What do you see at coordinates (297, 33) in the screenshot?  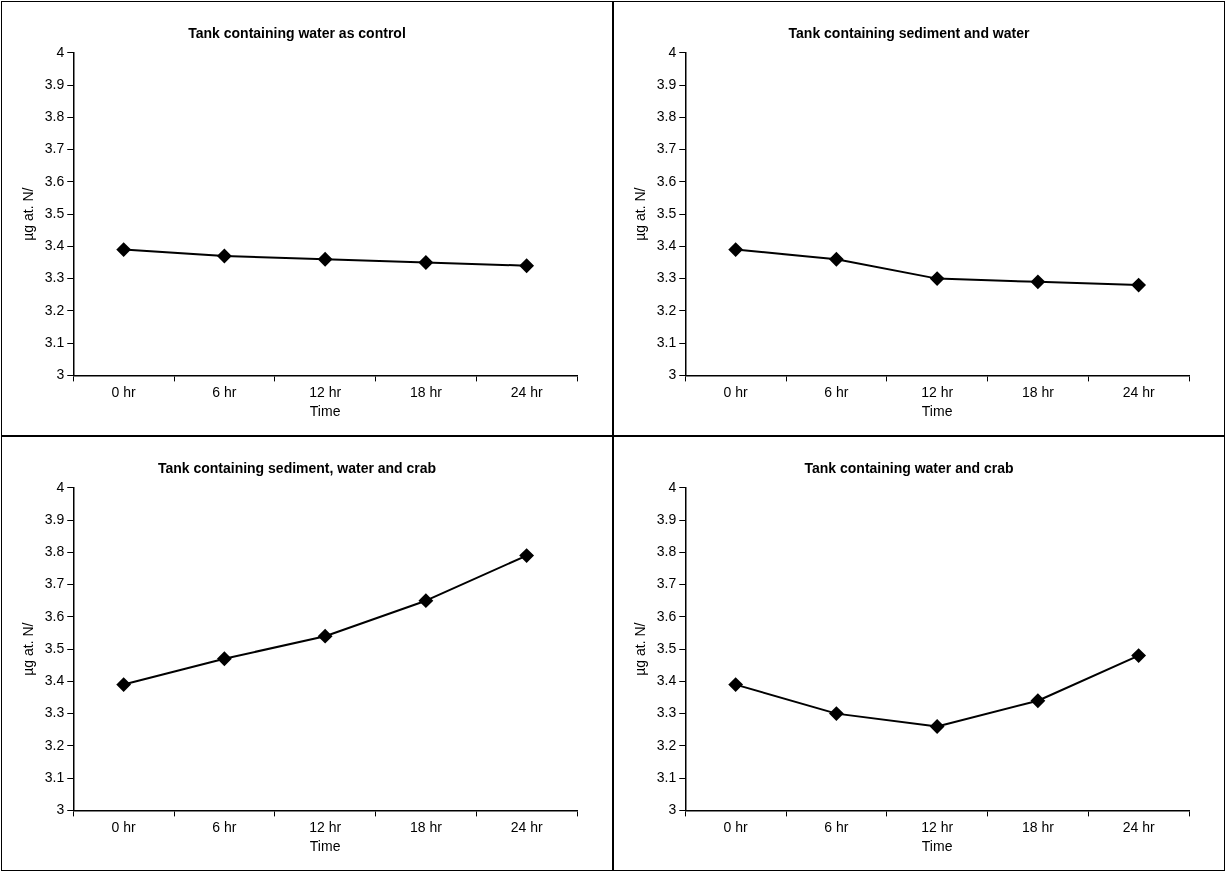 I see `chart-title: Tank containing water as control` at bounding box center [297, 33].